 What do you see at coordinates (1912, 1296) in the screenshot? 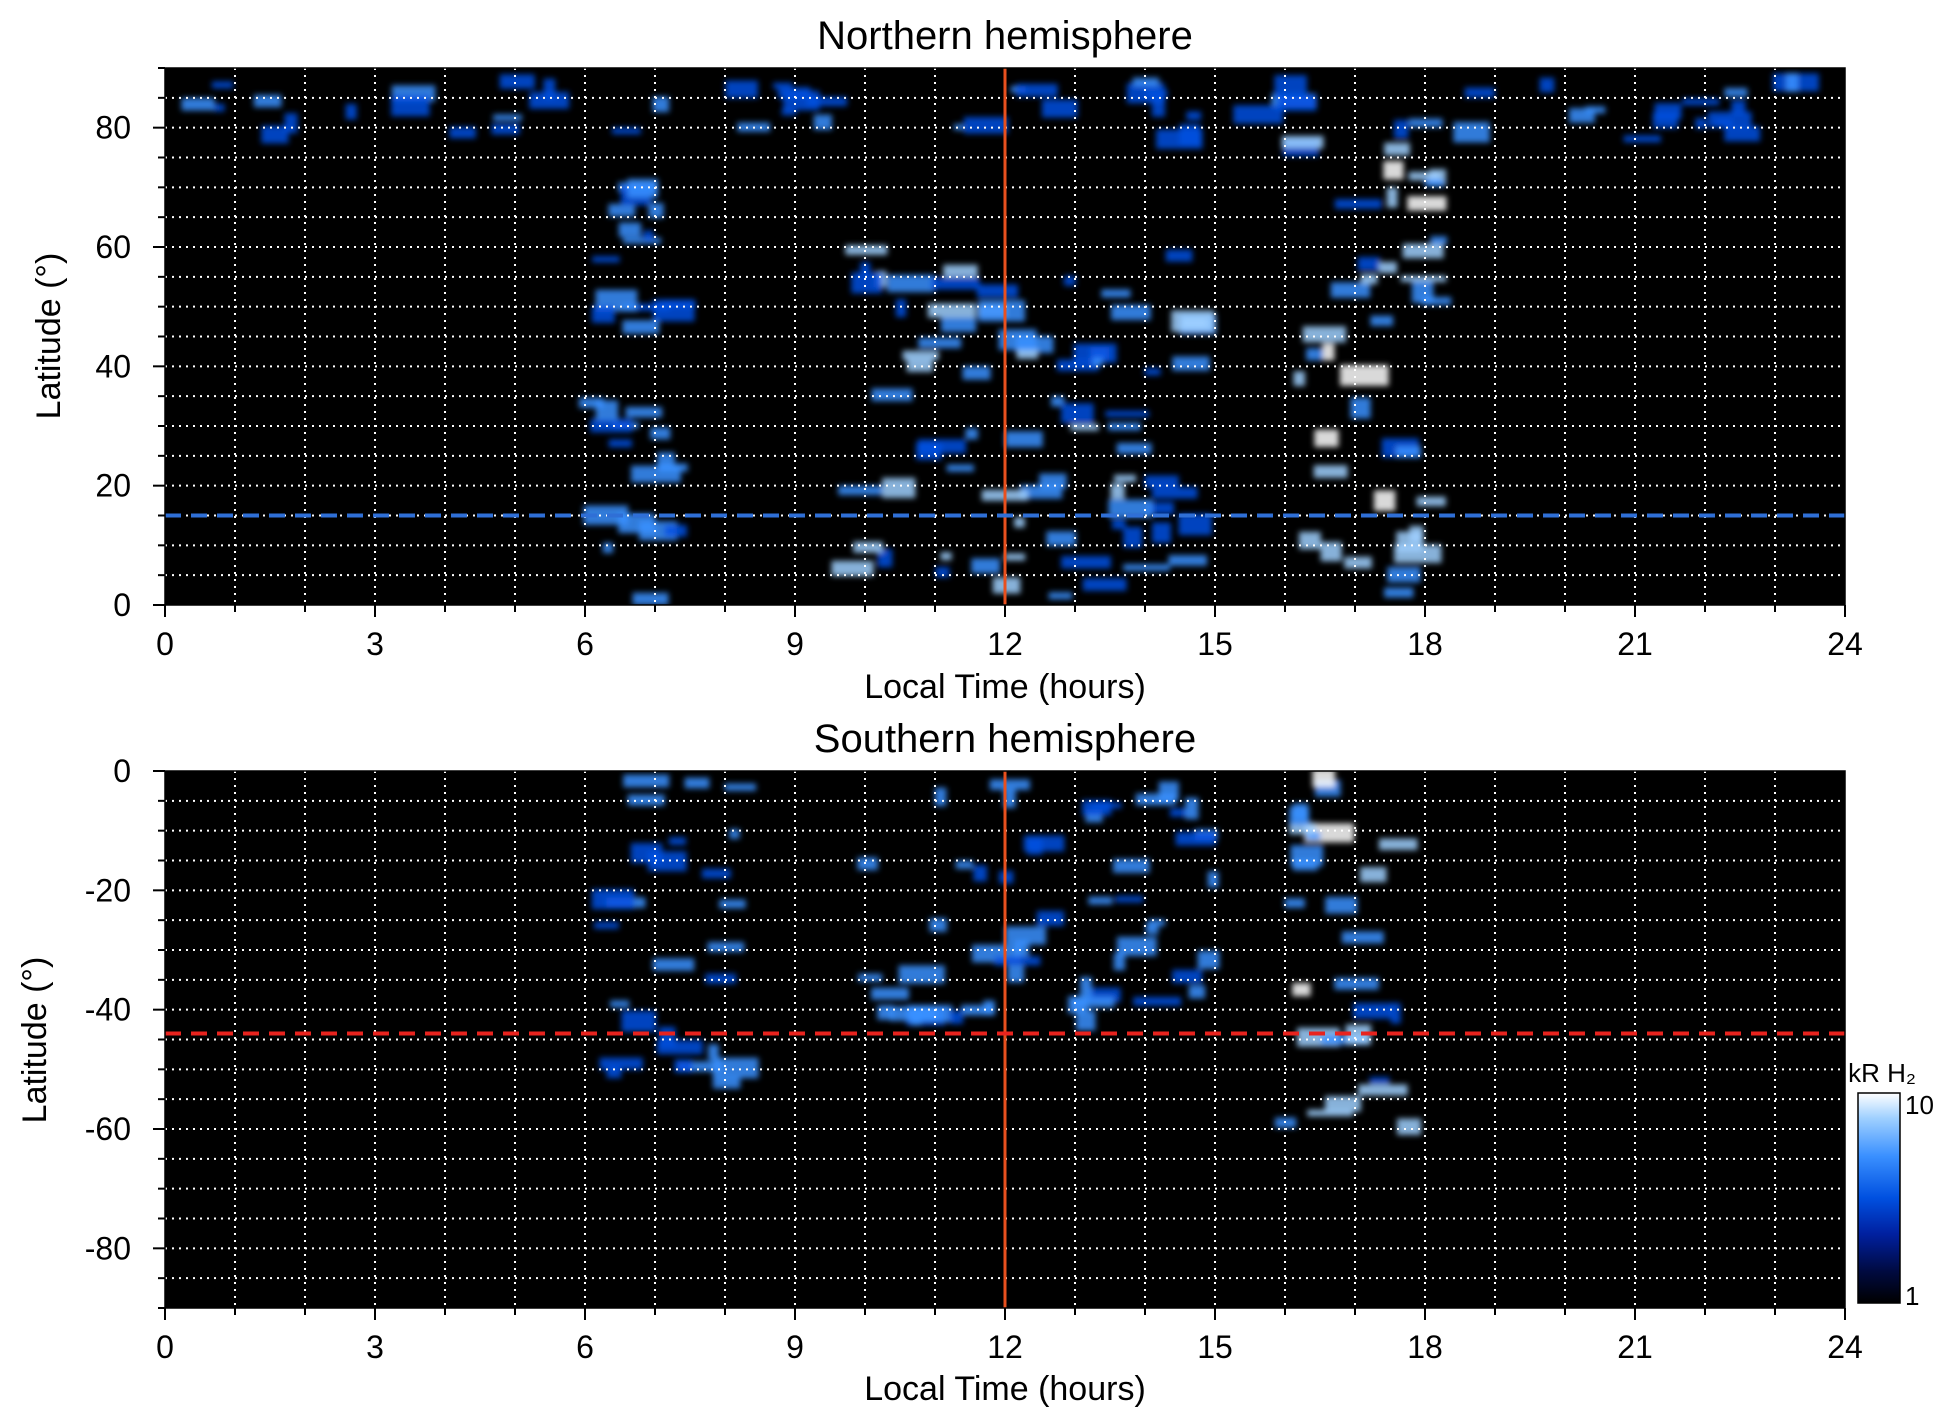
I see `colorbar-min-label: 1` at bounding box center [1912, 1296].